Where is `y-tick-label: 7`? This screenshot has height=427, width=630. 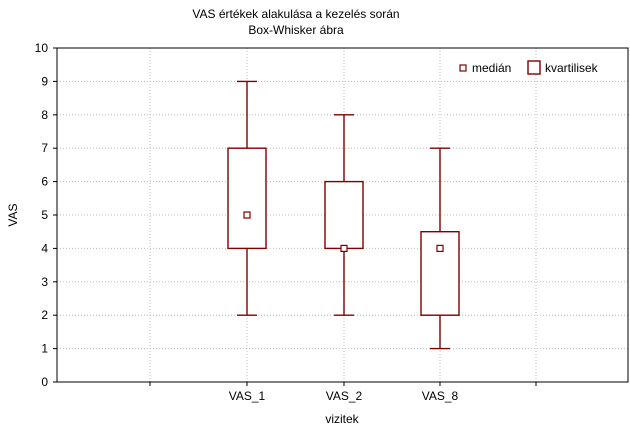 y-tick-label: 7 is located at coordinates (44, 148).